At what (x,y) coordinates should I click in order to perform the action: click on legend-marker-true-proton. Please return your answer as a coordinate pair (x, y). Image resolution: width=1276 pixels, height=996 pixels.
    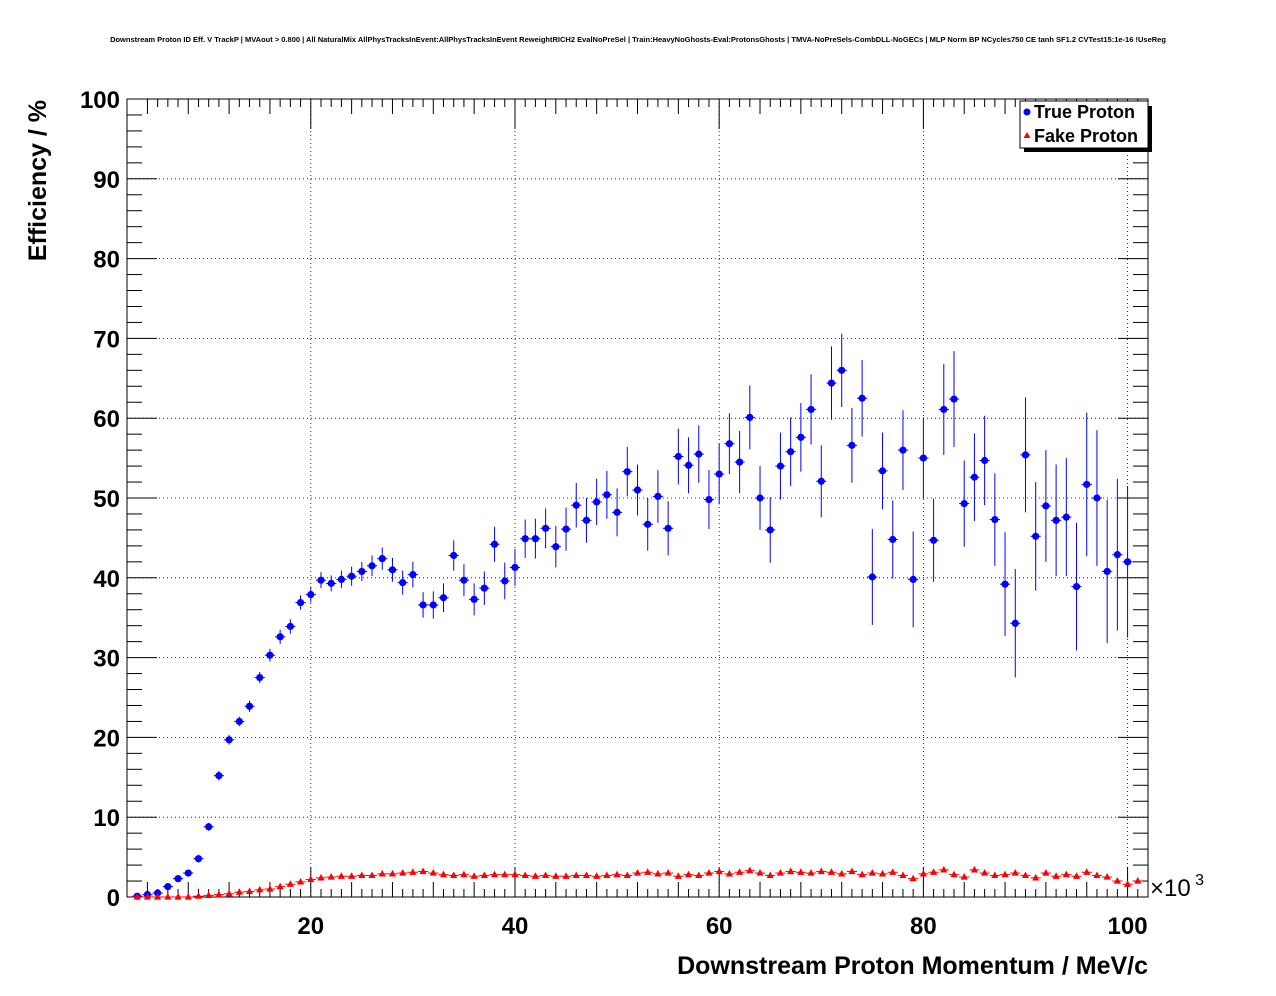
    Looking at the image, I should click on (1027, 112).